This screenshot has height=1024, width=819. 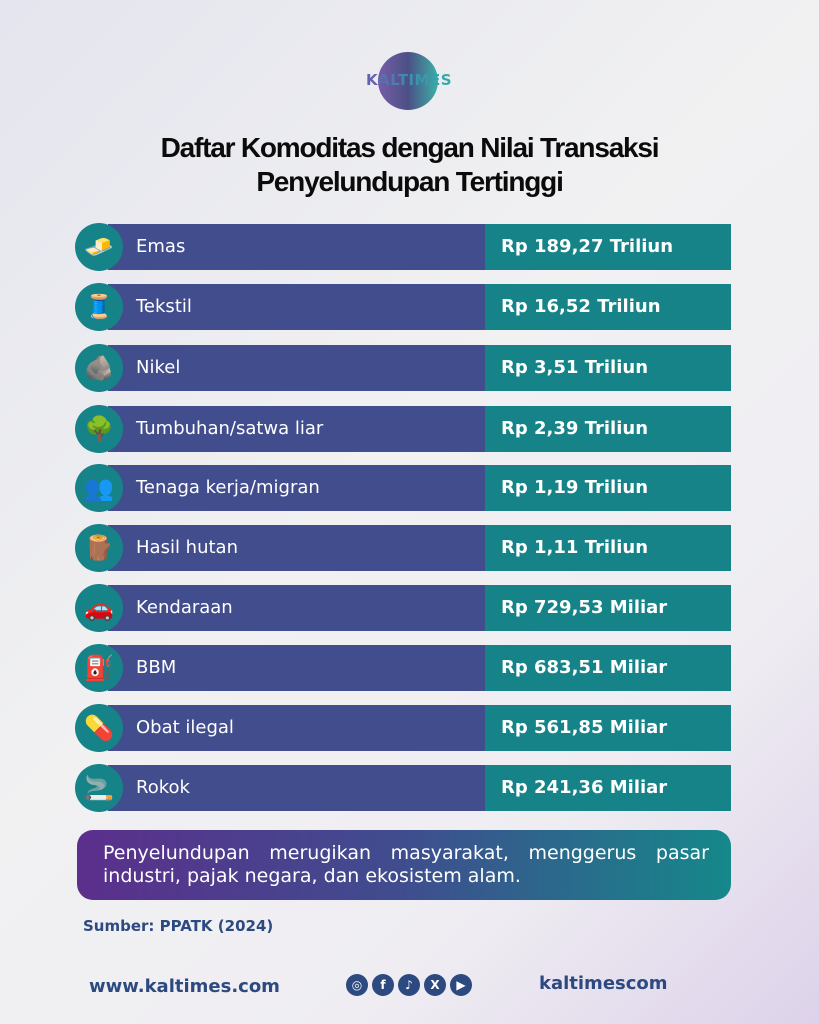 What do you see at coordinates (178, 926) in the screenshot?
I see `source-note: Sumber: PPATK (2024)` at bounding box center [178, 926].